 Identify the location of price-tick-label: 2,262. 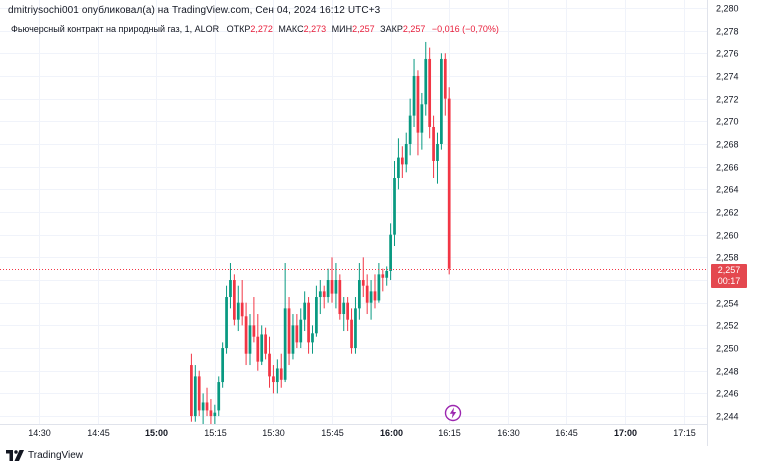
(727, 213).